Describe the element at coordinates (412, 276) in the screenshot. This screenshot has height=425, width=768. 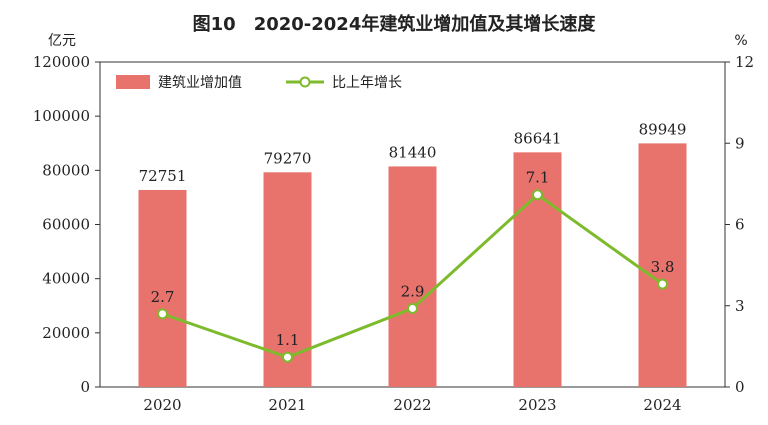
I see `bar-2022` at that location.